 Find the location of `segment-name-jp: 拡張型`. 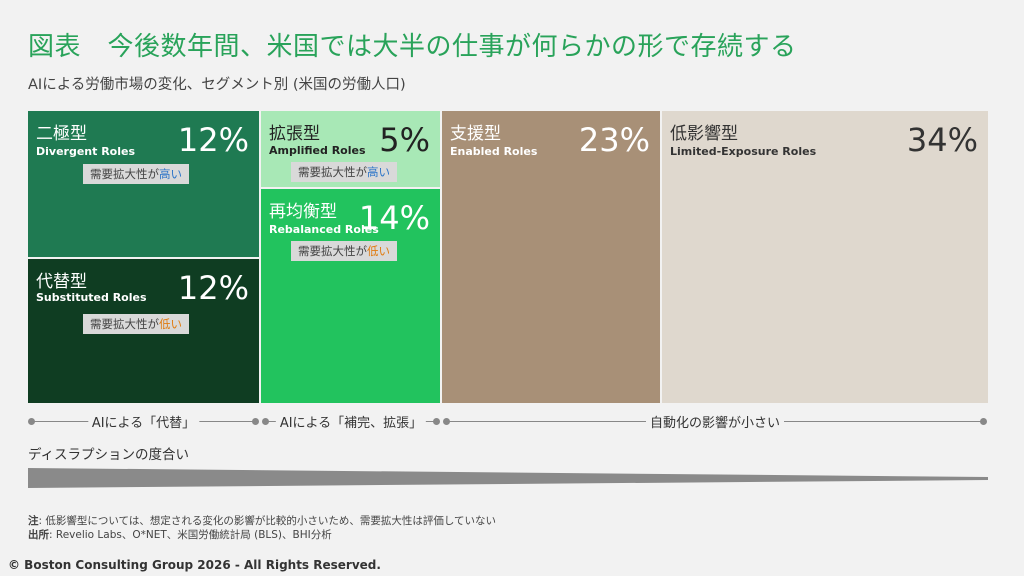

segment-name-jp: 拡張型 is located at coordinates (294, 134).